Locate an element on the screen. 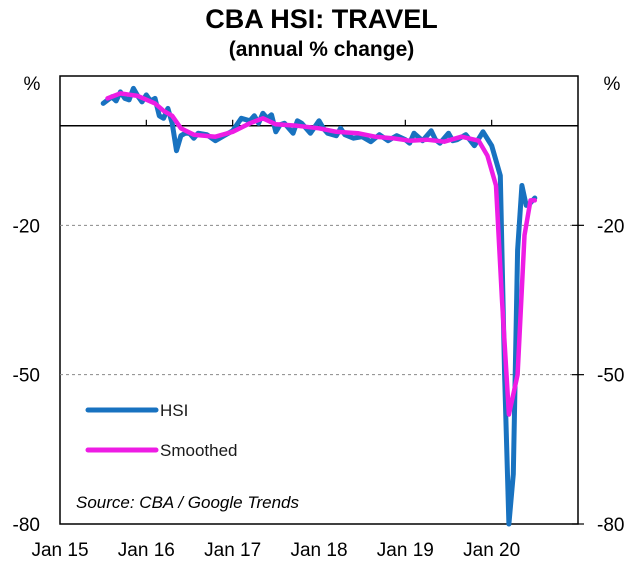 This screenshot has width=643, height=568. chart-title: CBA HSI: TRAVEL is located at coordinates (321, 19).